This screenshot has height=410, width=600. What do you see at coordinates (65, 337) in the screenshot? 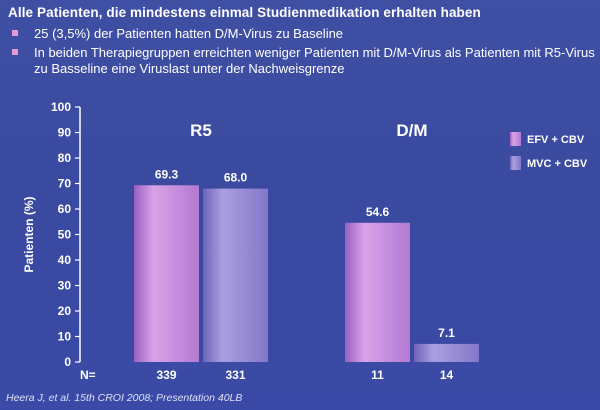
I see `y-tick-label: 10` at bounding box center [65, 337].